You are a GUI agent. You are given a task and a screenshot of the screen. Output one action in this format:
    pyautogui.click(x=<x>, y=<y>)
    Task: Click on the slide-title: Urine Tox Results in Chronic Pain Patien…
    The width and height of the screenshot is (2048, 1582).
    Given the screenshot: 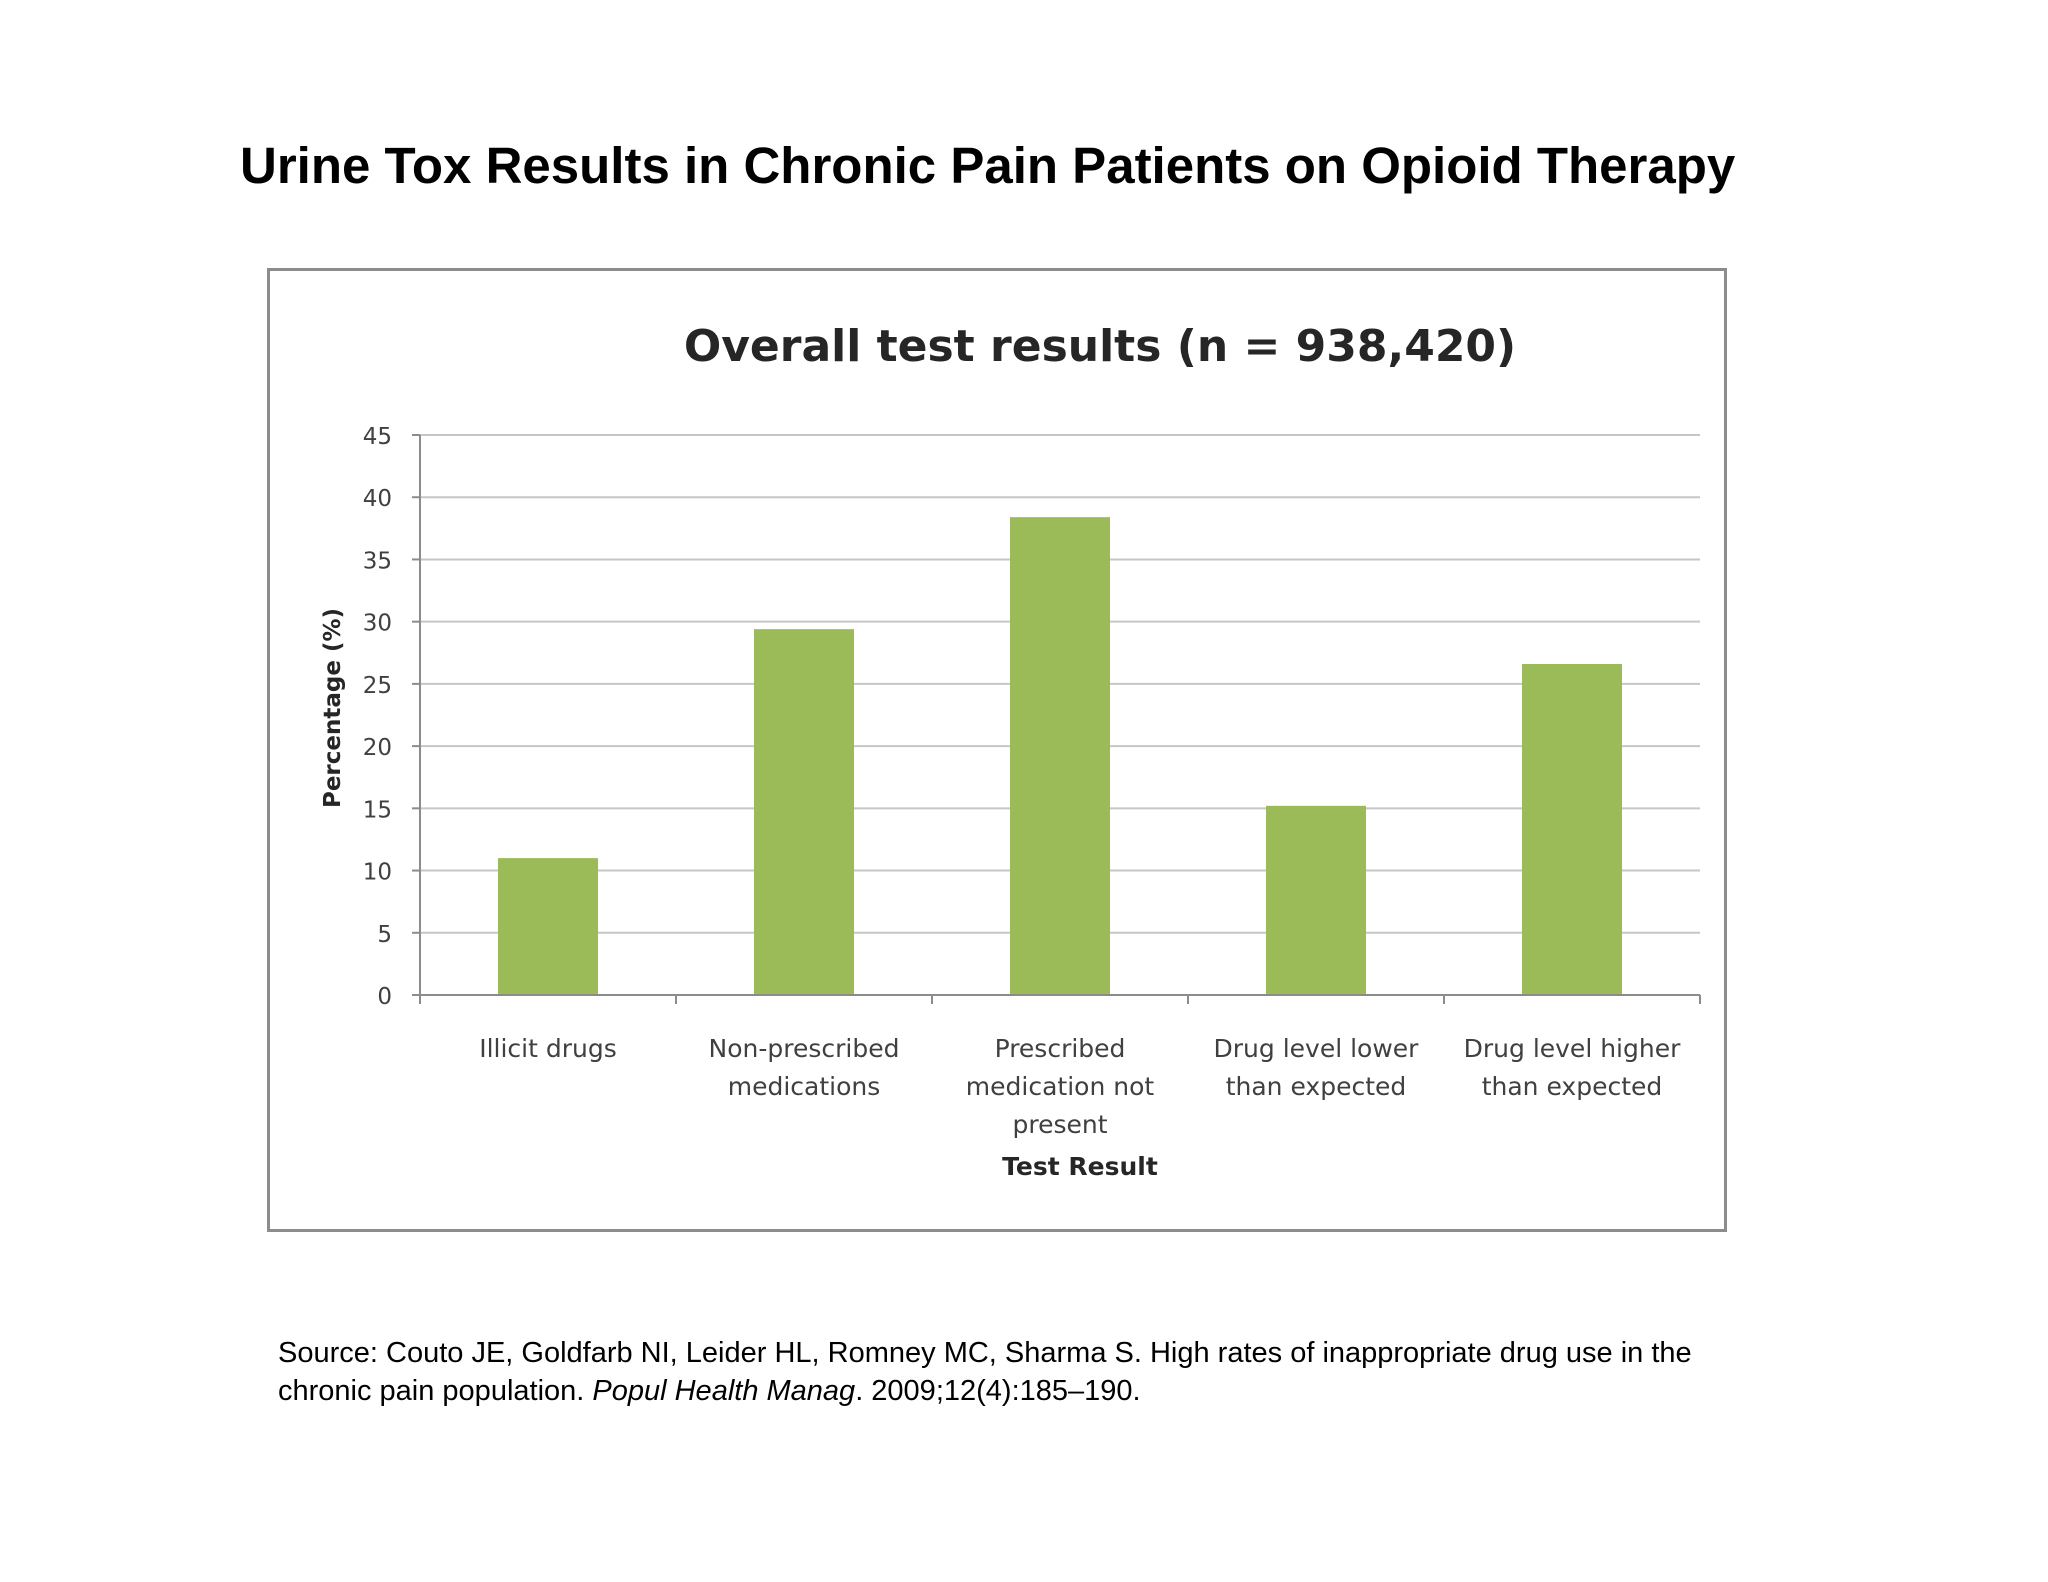 What is the action you would take?
    pyautogui.click(x=988, y=165)
    